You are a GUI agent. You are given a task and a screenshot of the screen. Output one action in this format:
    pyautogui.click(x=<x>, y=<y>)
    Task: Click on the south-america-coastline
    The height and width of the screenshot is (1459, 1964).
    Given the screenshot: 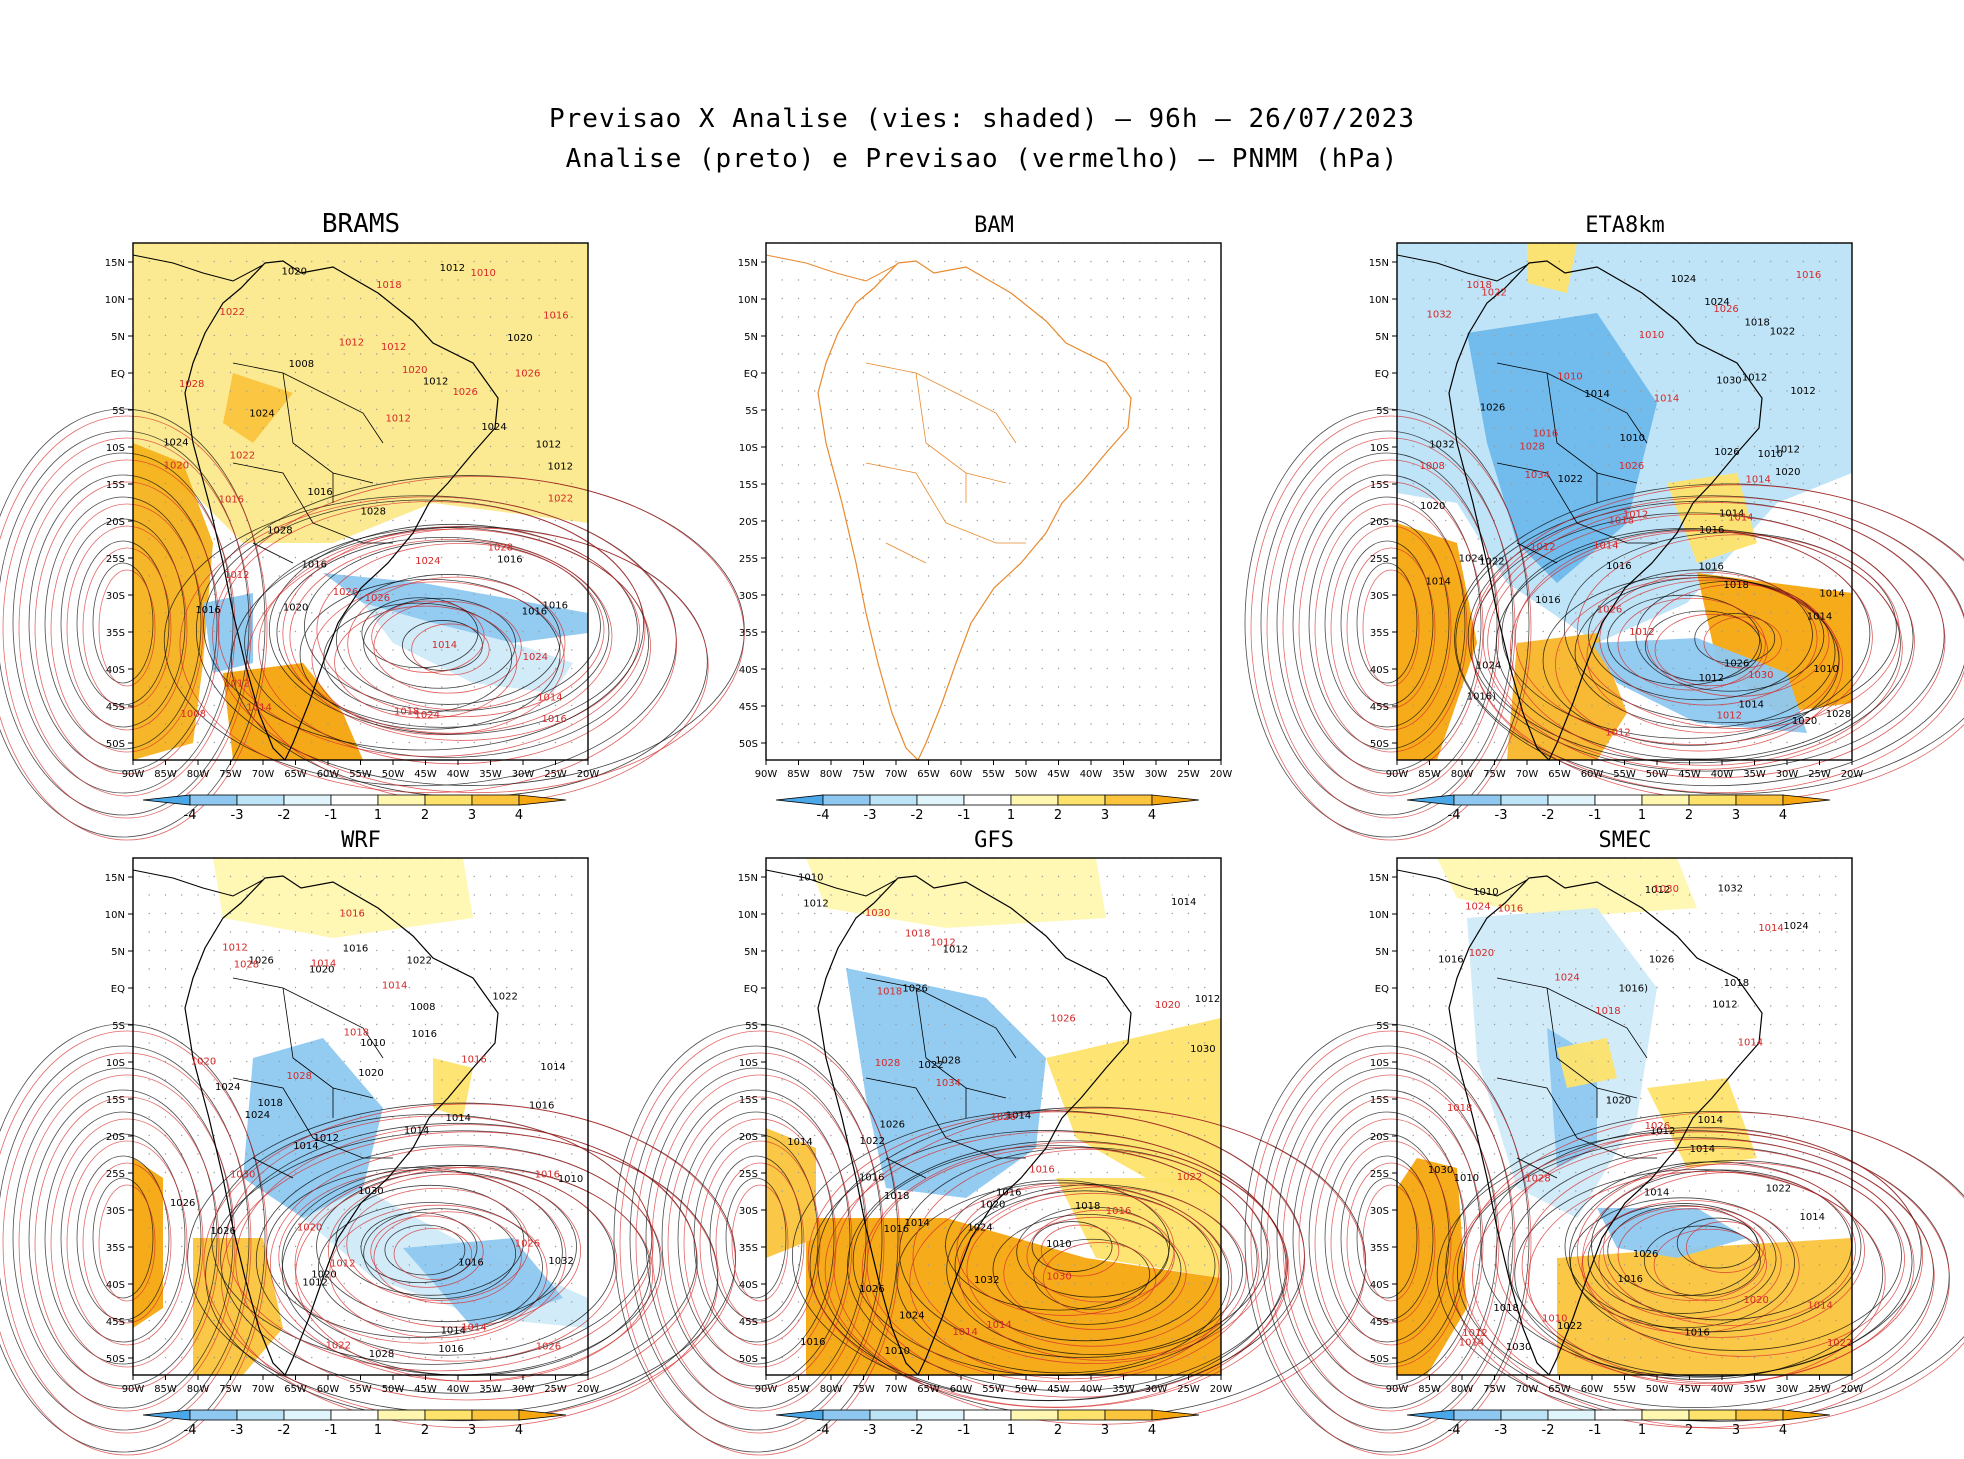 What is the action you would take?
    pyautogui.click(x=974, y=510)
    